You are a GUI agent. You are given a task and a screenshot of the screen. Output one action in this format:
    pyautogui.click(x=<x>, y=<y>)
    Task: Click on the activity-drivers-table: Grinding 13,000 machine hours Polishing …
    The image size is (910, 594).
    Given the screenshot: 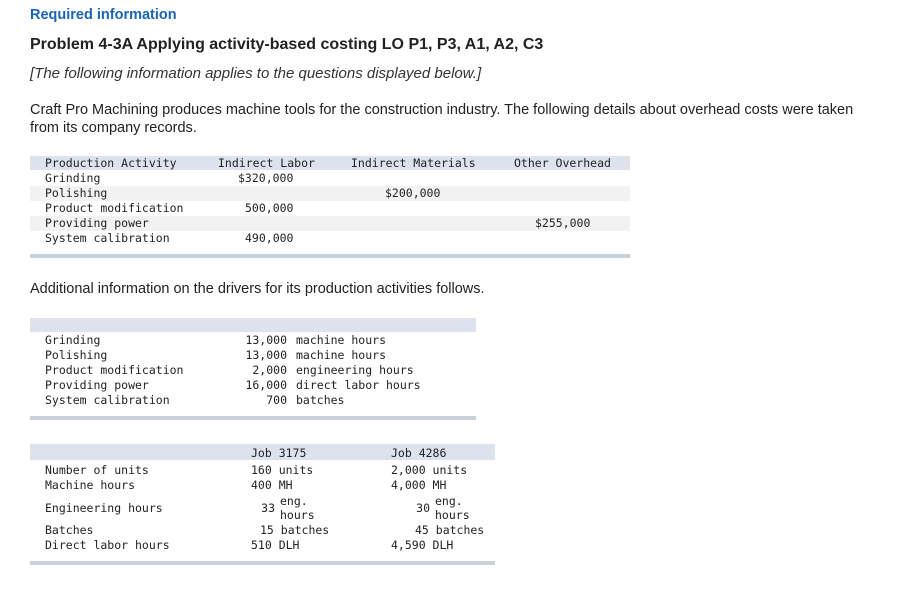 What is the action you would take?
    pyautogui.click(x=253, y=369)
    